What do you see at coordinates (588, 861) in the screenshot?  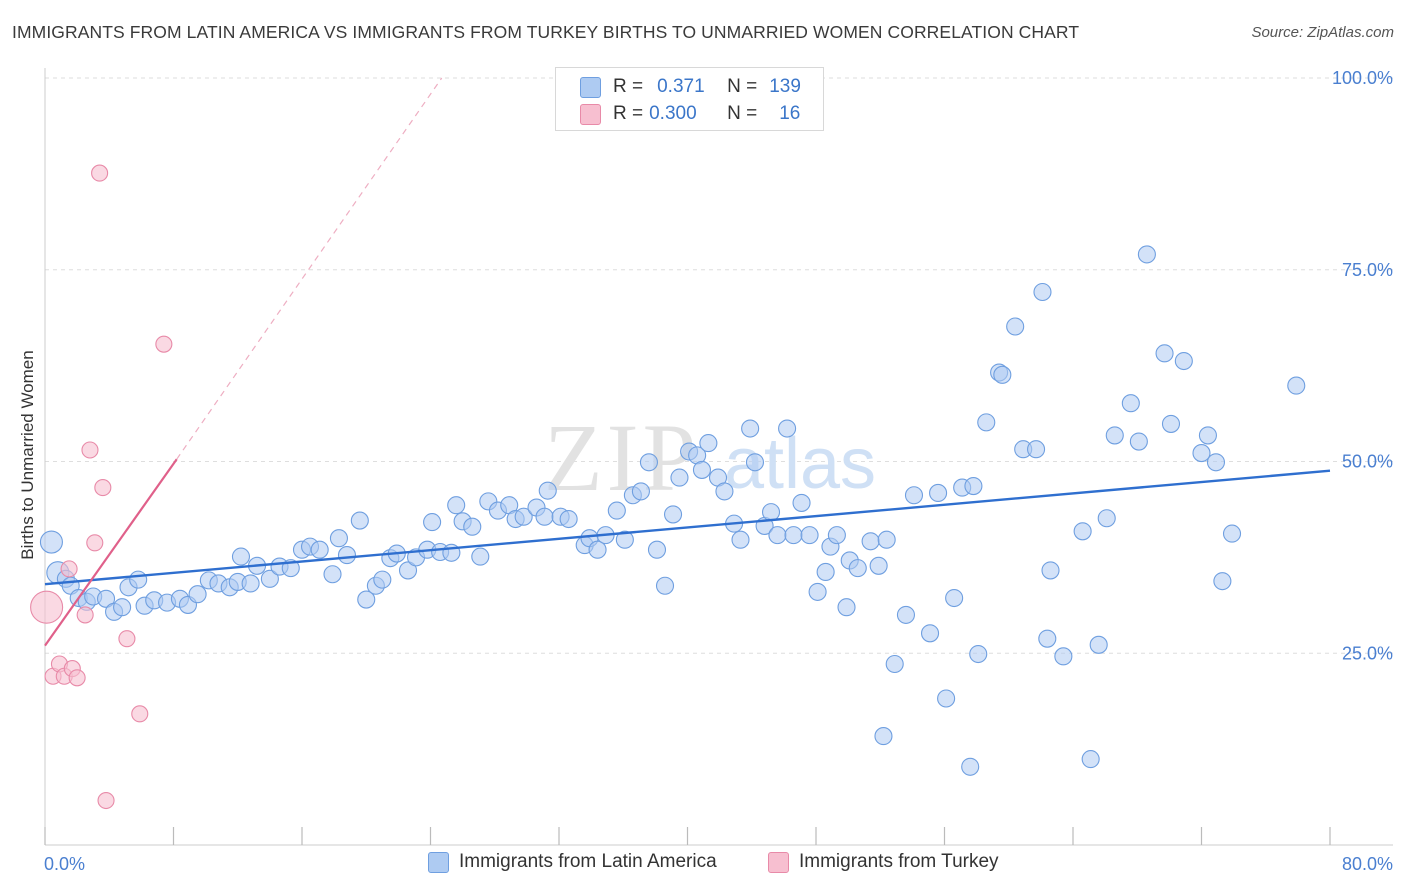 I see `legend-label-latin: Immigrants from Latin America` at bounding box center [588, 861].